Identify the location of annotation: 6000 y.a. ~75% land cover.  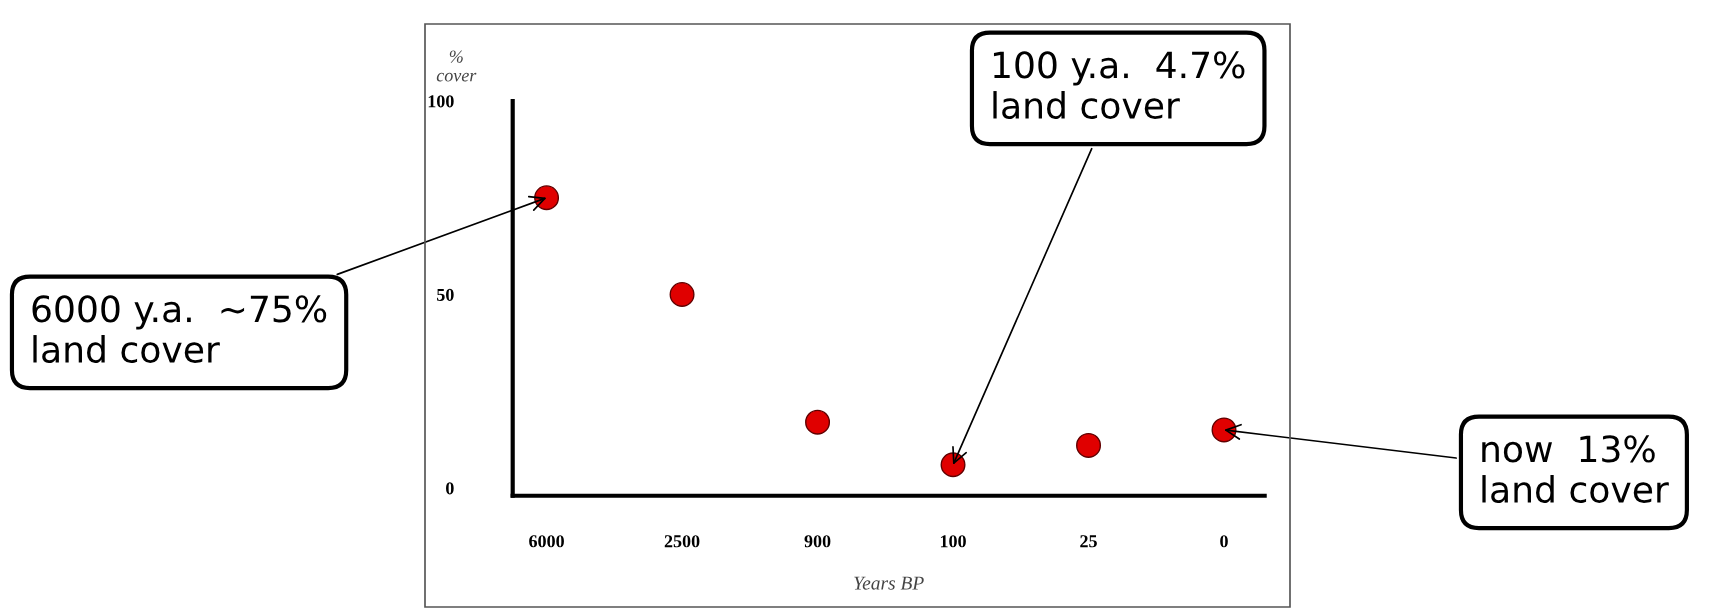
(179, 329).